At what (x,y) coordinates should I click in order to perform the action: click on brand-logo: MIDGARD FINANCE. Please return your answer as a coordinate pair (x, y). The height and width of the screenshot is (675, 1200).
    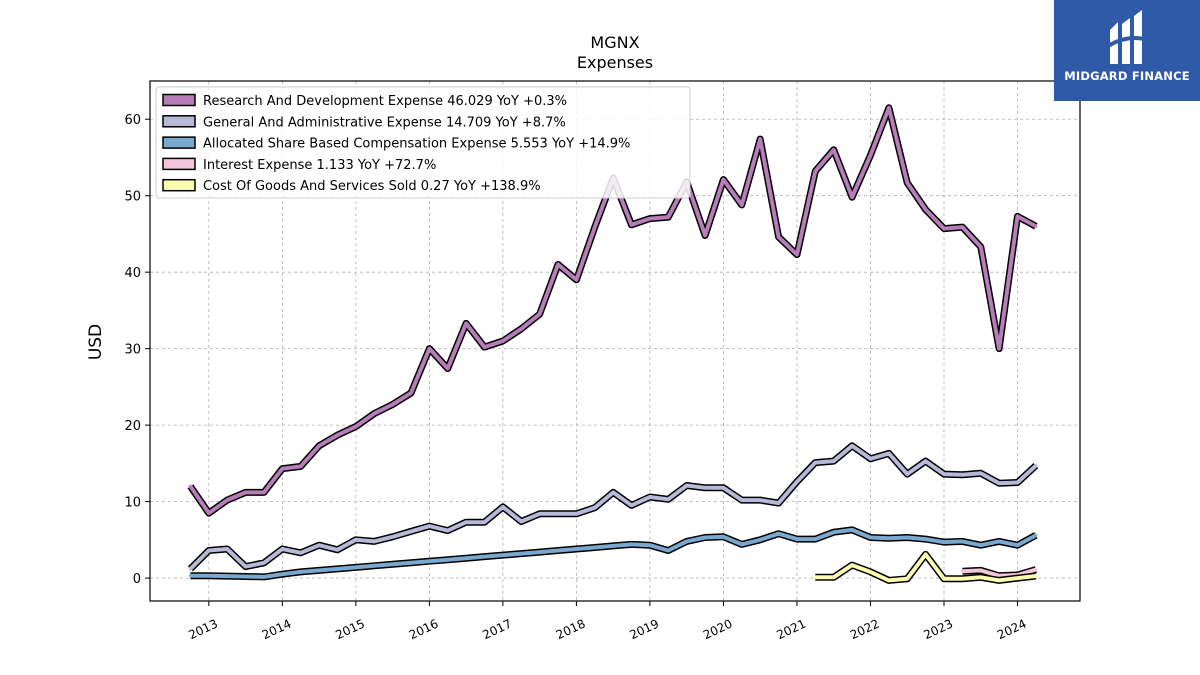
    Looking at the image, I should click on (1127, 50).